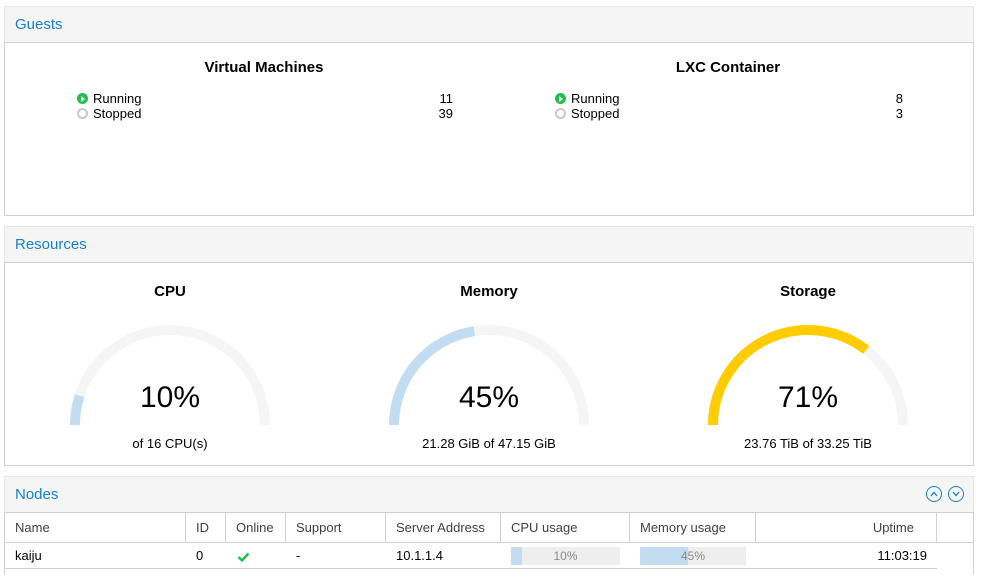 The image size is (981, 575). I want to click on cpu-gauge-title: CPU, so click(170, 291).